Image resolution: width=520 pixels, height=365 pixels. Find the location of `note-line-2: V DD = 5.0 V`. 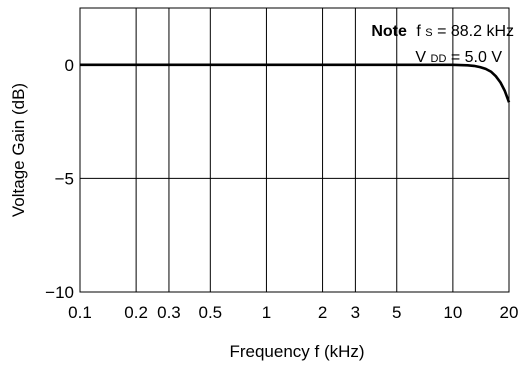

note-line-2: V DD = 5.0 V is located at coordinates (458, 57).